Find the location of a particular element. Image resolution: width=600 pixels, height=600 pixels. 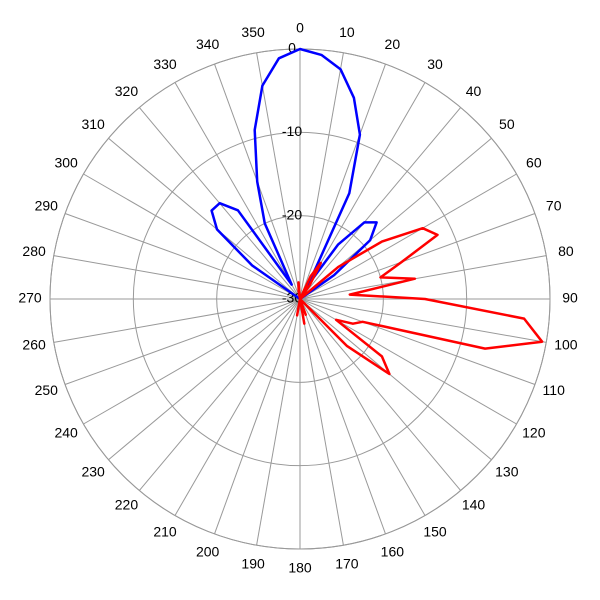

angle-tick-label: 0 is located at coordinates (300, 28).